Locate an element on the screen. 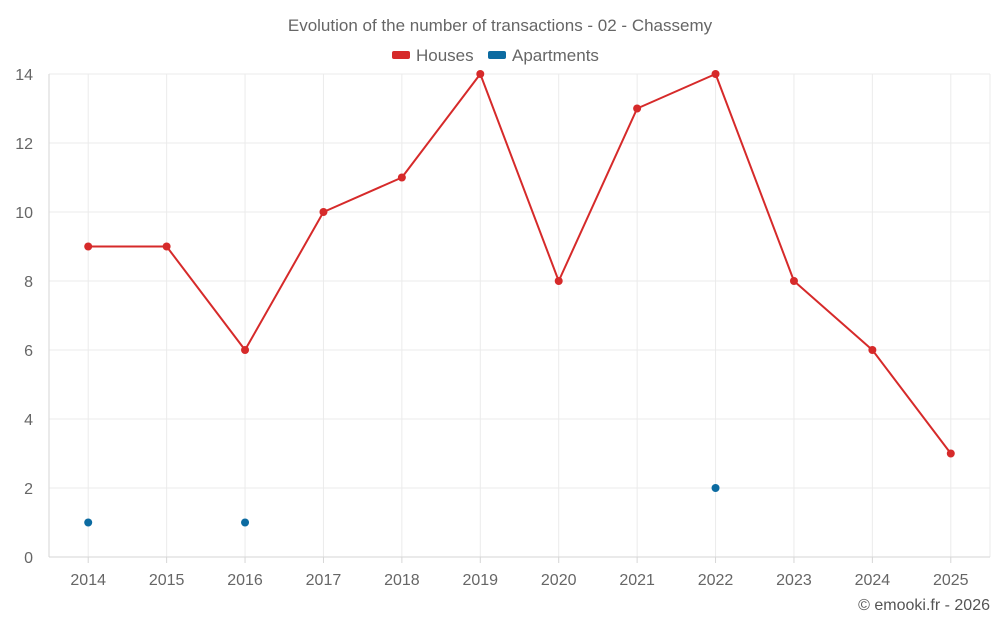 The width and height of the screenshot is (1000, 625). legend-swatch-apartments is located at coordinates (497, 55).